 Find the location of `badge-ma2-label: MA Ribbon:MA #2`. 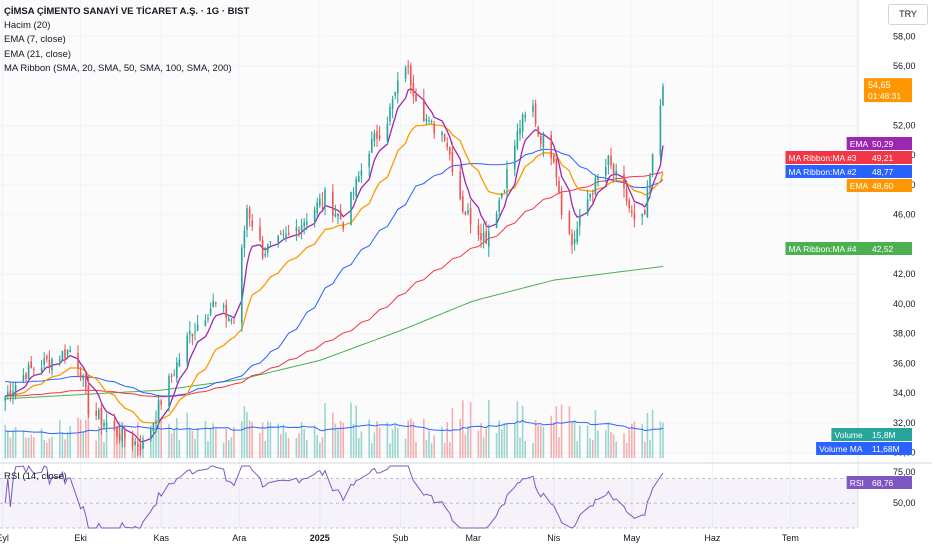

badge-ma2-label: MA Ribbon:MA #2 is located at coordinates (823, 172).